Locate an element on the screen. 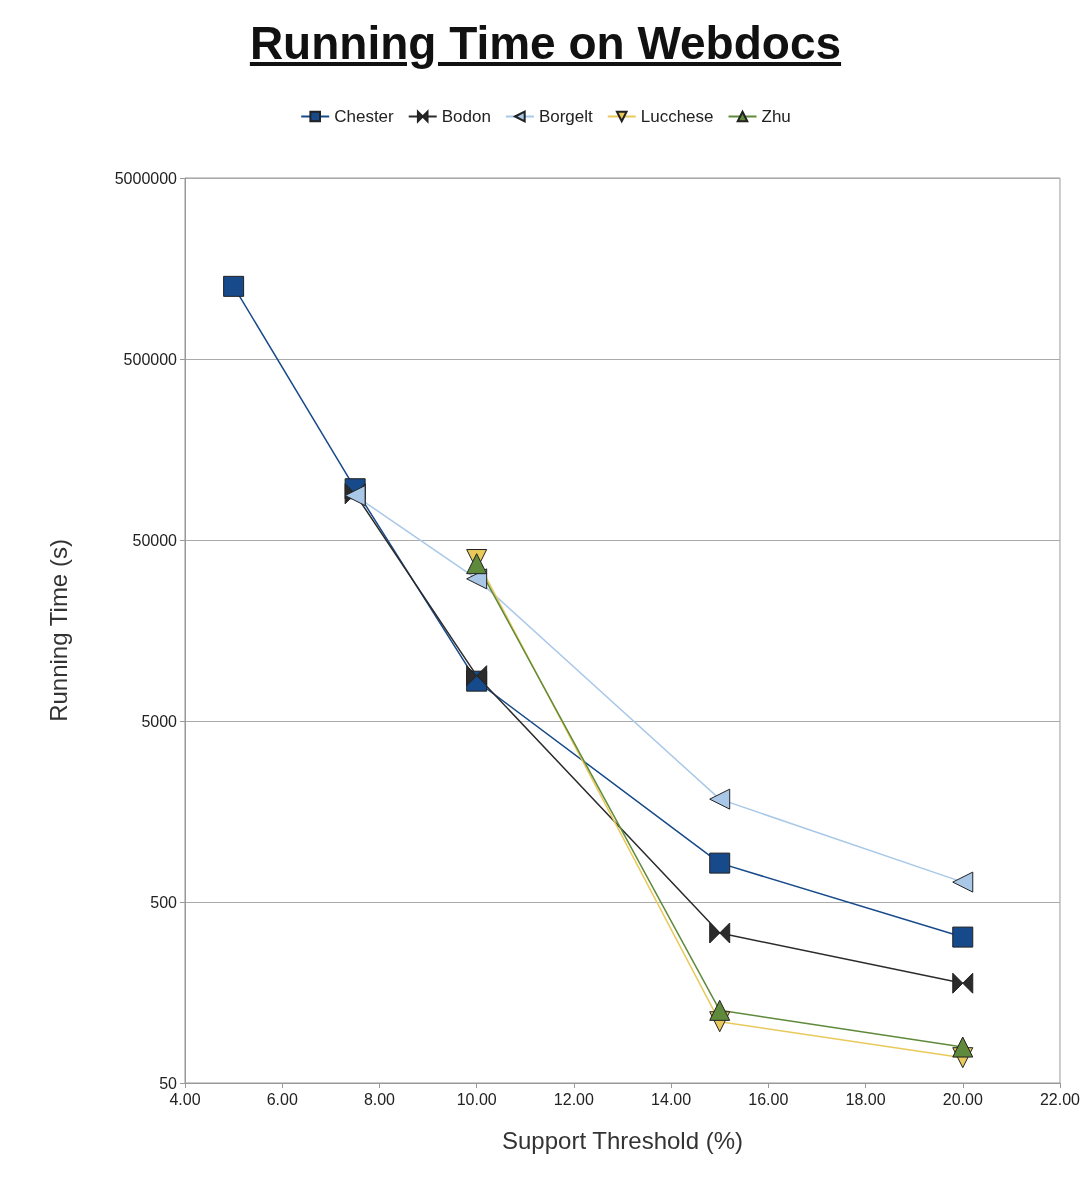  y-tick-label: 5000 is located at coordinates (159, 721).